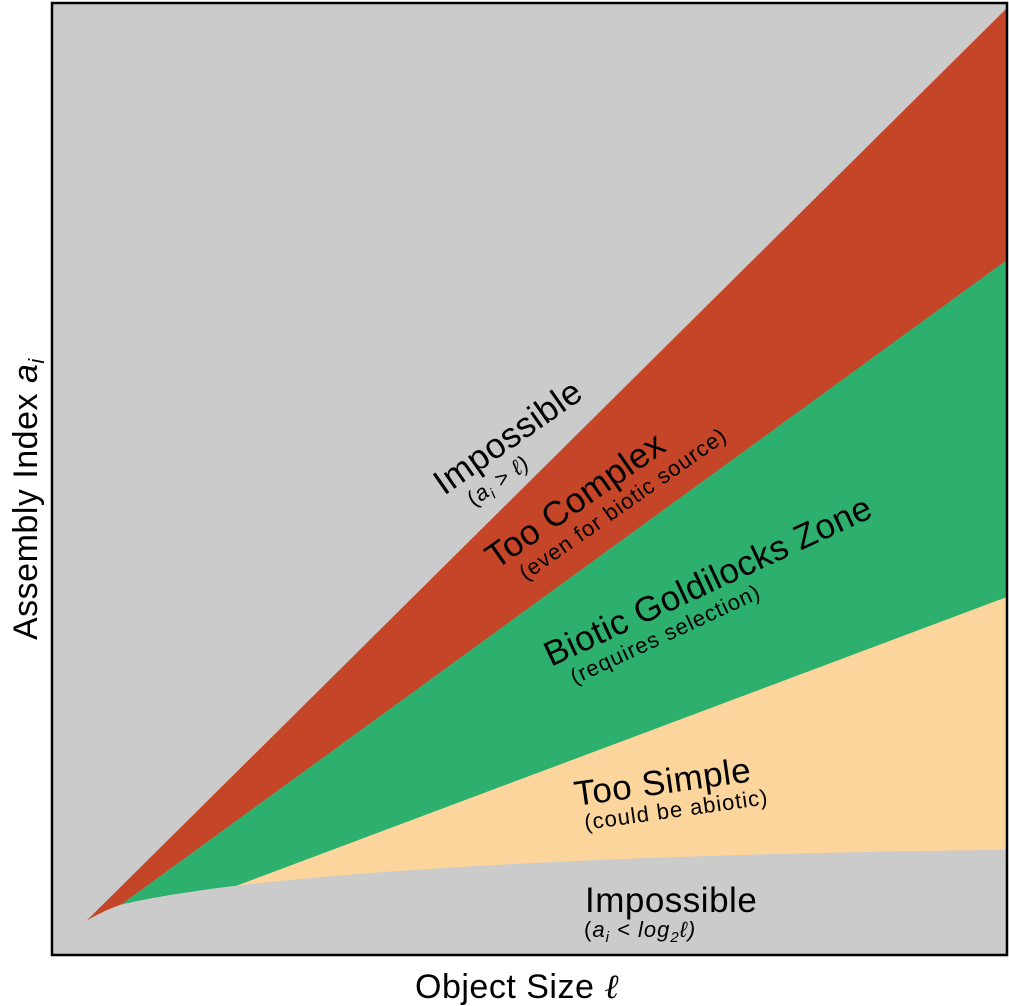 The image size is (1009, 1006). What do you see at coordinates (529, 902) in the screenshot?
I see `impossible-region-bottom` at bounding box center [529, 902].